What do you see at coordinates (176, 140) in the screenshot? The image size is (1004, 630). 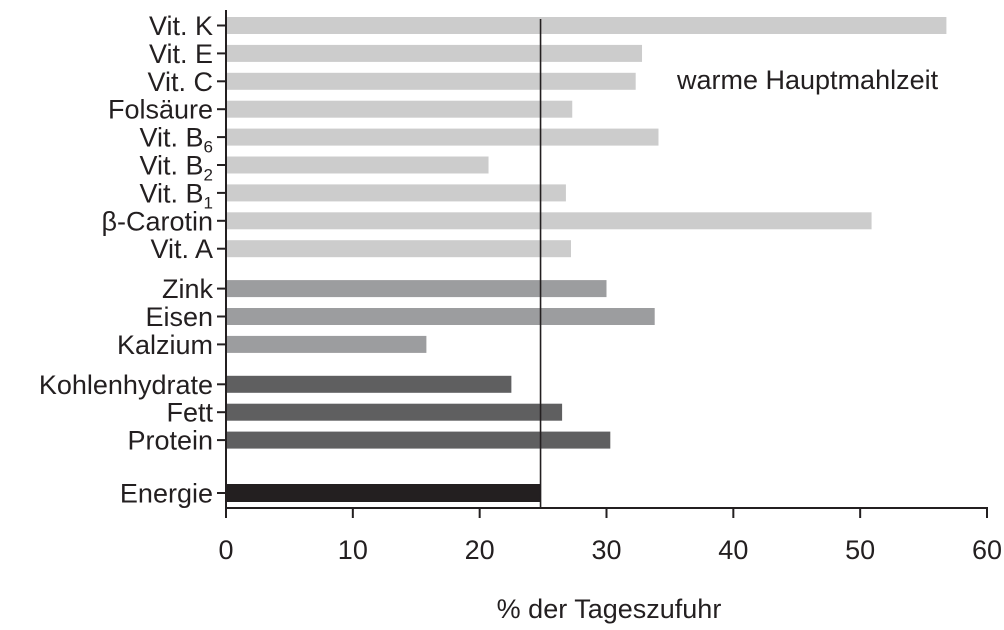 I see `category-label-vit-b6: Vit. B6` at bounding box center [176, 140].